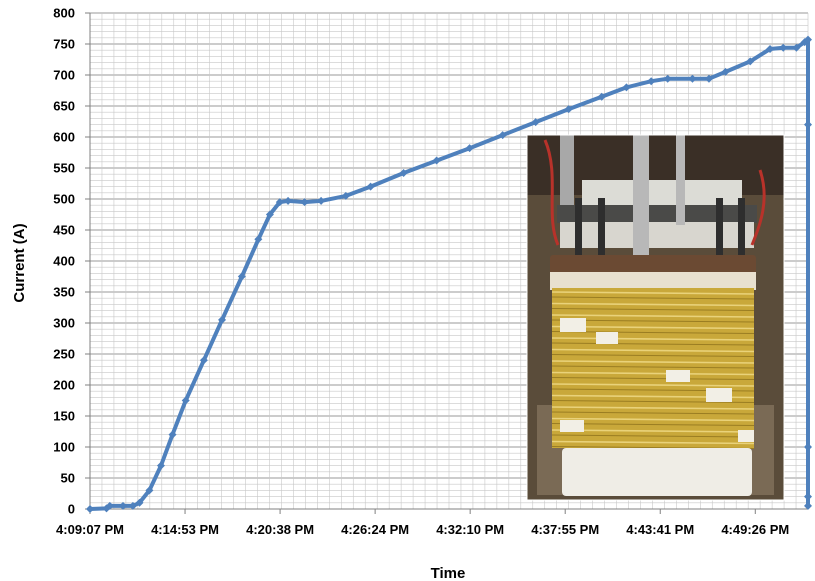 The height and width of the screenshot is (581, 815). What do you see at coordinates (68, 478) in the screenshot?
I see `y-tick-label: 50` at bounding box center [68, 478].